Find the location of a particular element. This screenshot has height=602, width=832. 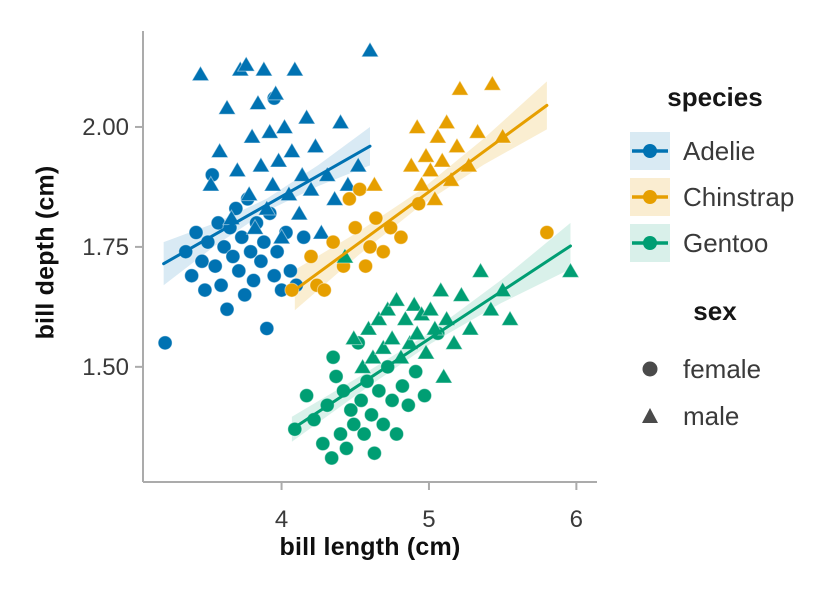

legend-item-female: female is located at coordinates (695, 369).